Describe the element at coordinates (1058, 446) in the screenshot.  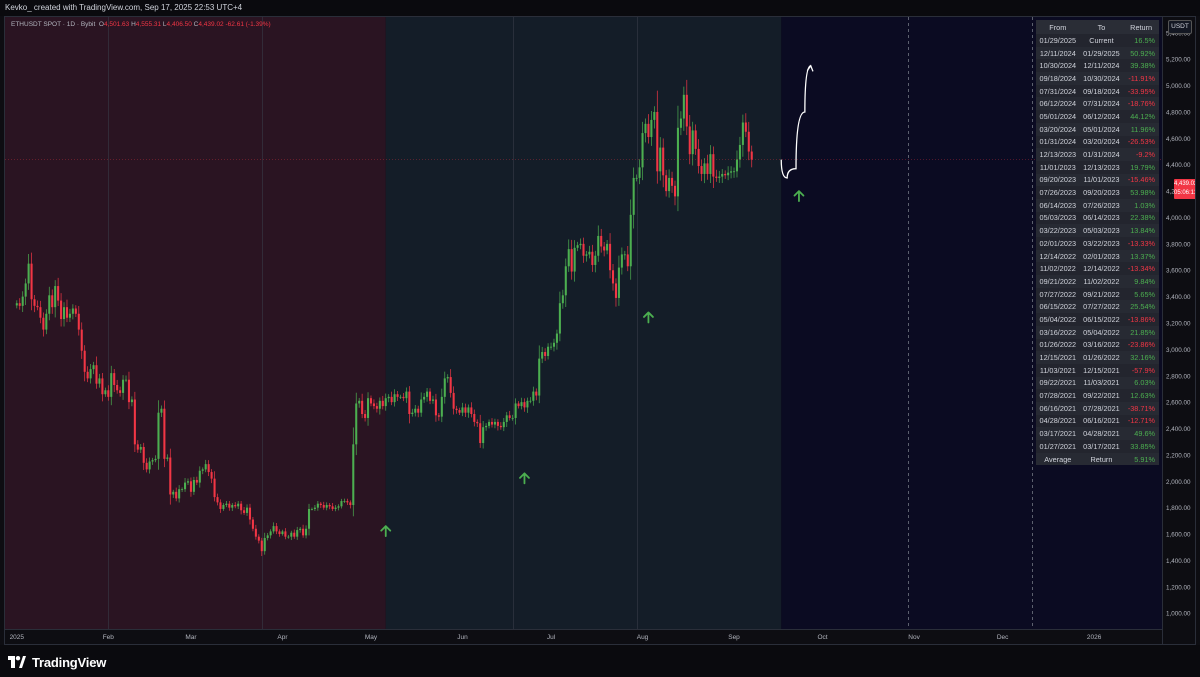
I see `returns-cell-from: 01/27/2021` at that location.